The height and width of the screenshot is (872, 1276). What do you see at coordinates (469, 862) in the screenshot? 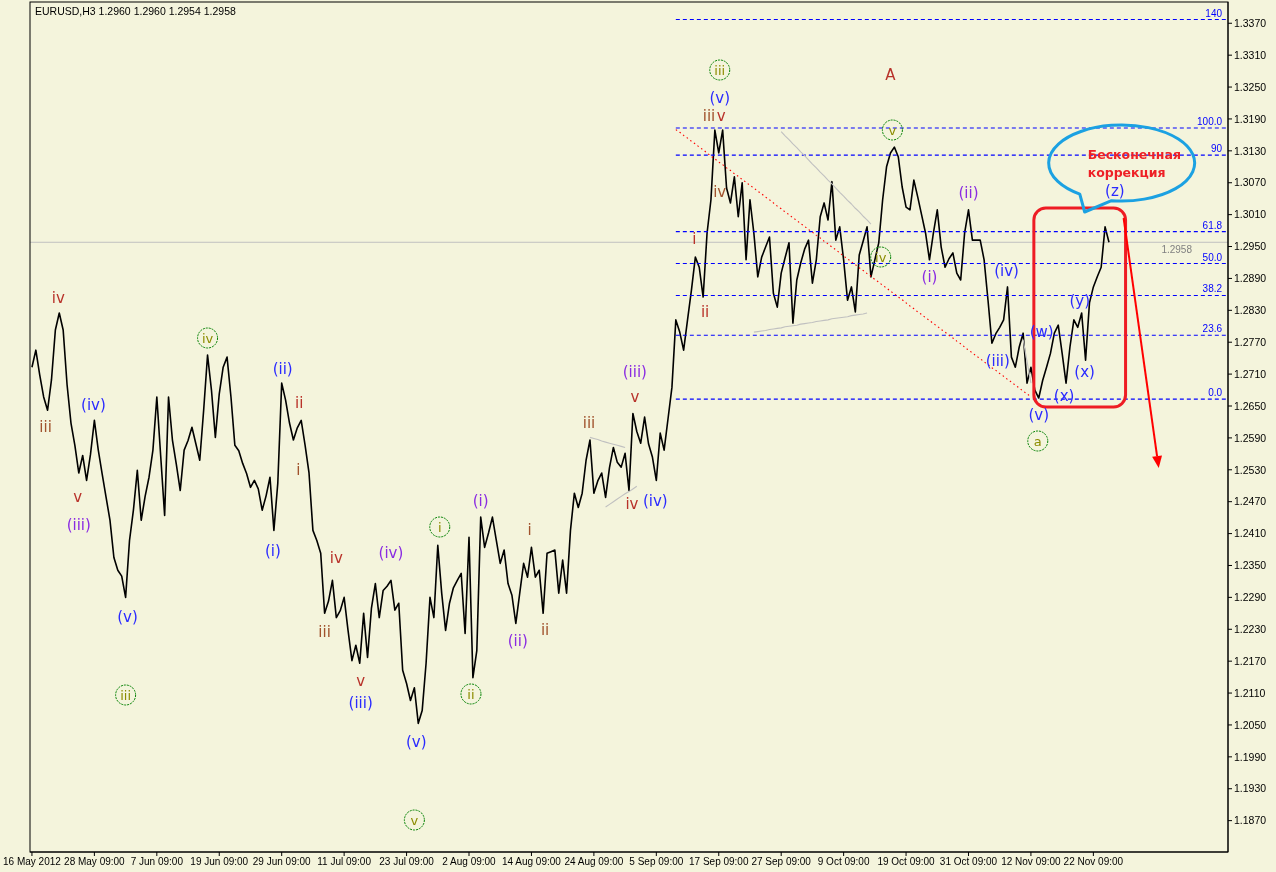
I see `x-tick-label: 2 Aug 09:00` at bounding box center [469, 862].